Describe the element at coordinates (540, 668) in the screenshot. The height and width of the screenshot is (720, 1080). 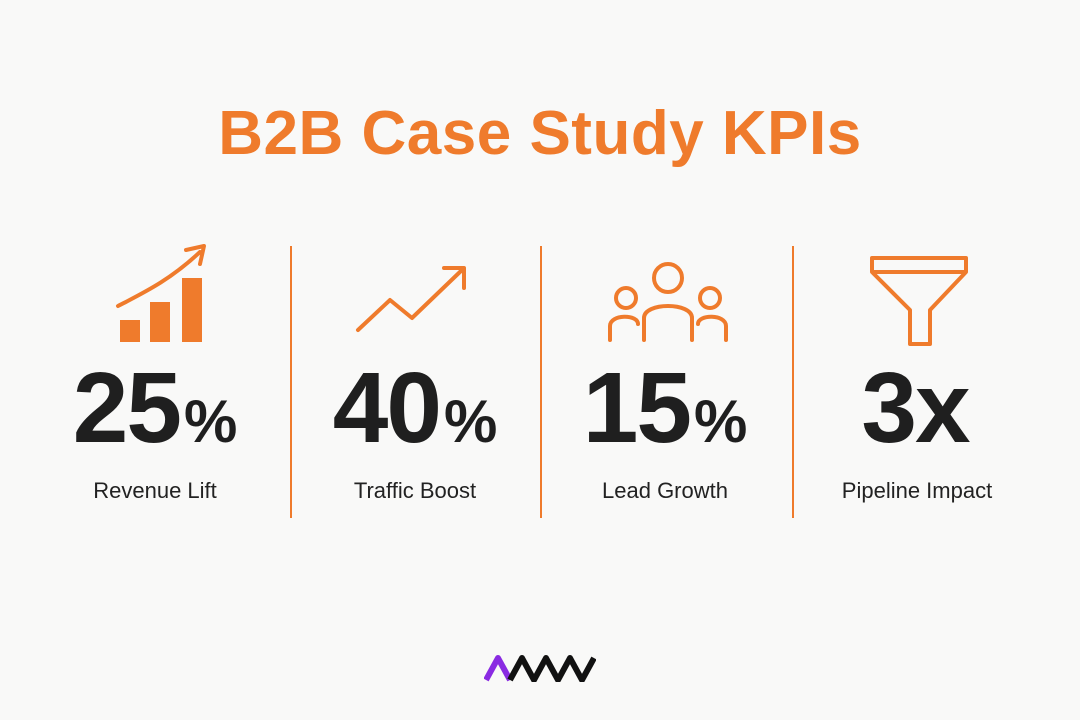
I see `brand-logo-icon` at that location.